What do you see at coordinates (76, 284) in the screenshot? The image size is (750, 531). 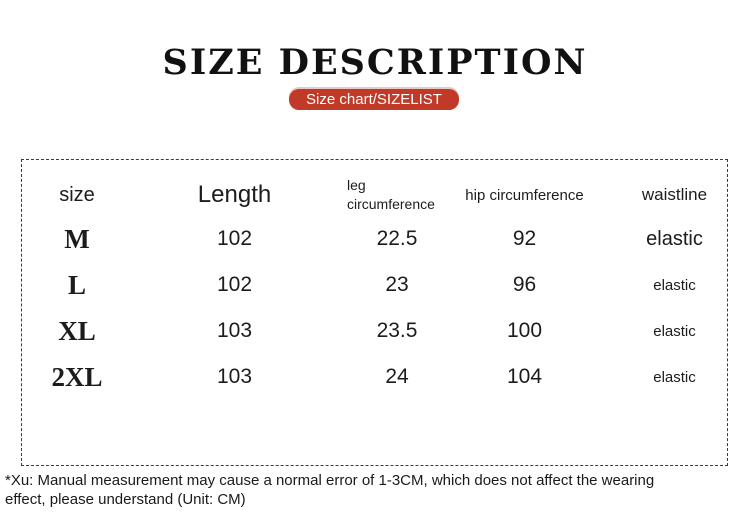 I see `size-label: L` at bounding box center [76, 284].